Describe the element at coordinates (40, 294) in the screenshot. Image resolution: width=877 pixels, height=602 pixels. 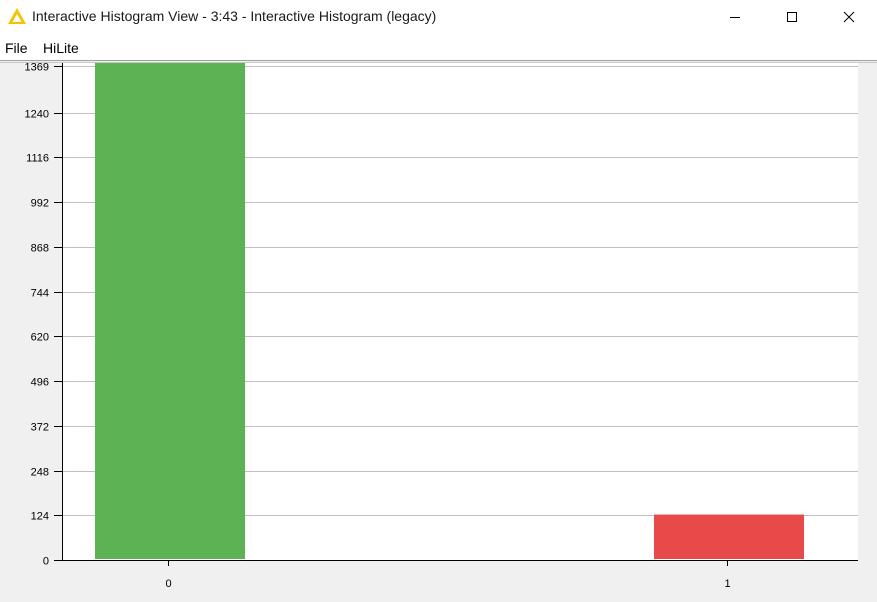
I see `y-tick-label: 744` at that location.